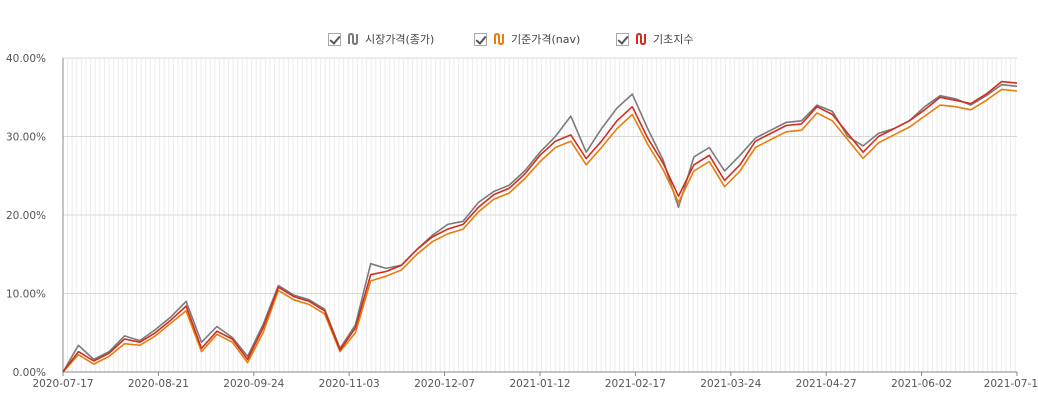 The height and width of the screenshot is (400, 1038). What do you see at coordinates (62, 384) in the screenshot?
I see `x-tick-label: 2020-07-17` at bounding box center [62, 384].